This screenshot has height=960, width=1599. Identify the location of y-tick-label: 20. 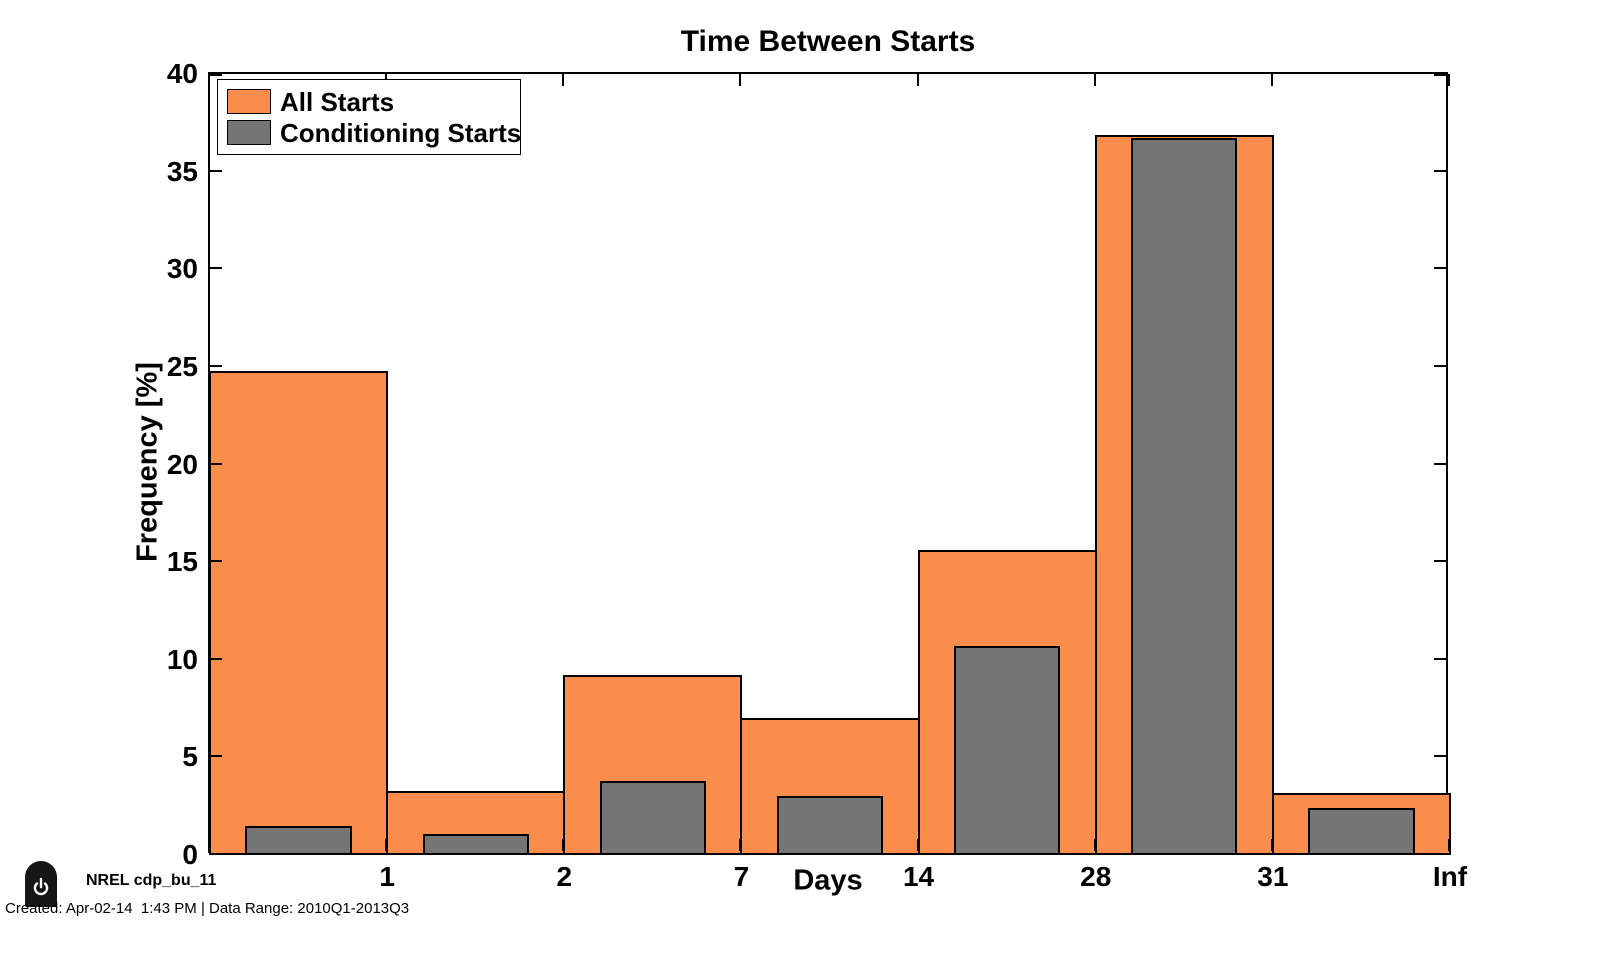
(182, 464).